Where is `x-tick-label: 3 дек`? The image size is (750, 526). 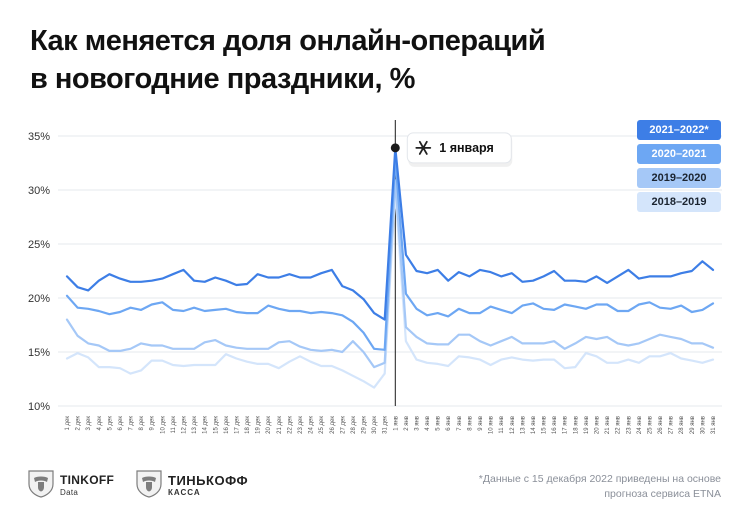
x-tick-label: 3 дек is located at coordinates (89, 423).